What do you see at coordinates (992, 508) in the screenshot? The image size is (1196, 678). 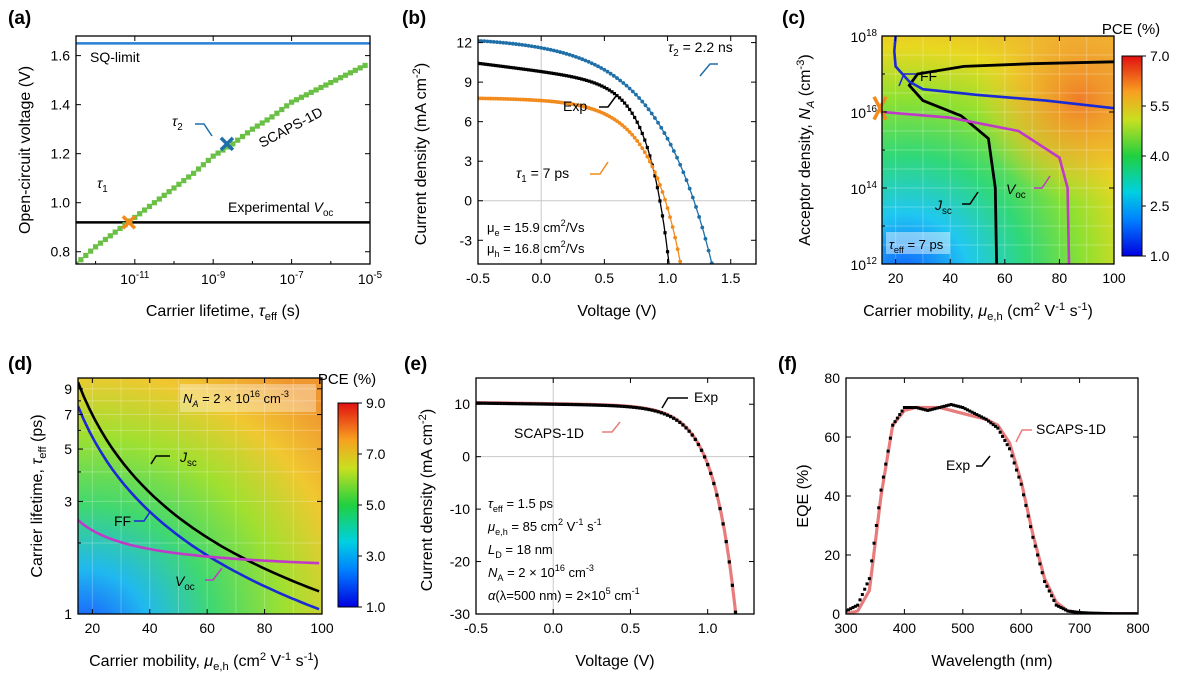 I see `panel-f-plot` at bounding box center [992, 508].